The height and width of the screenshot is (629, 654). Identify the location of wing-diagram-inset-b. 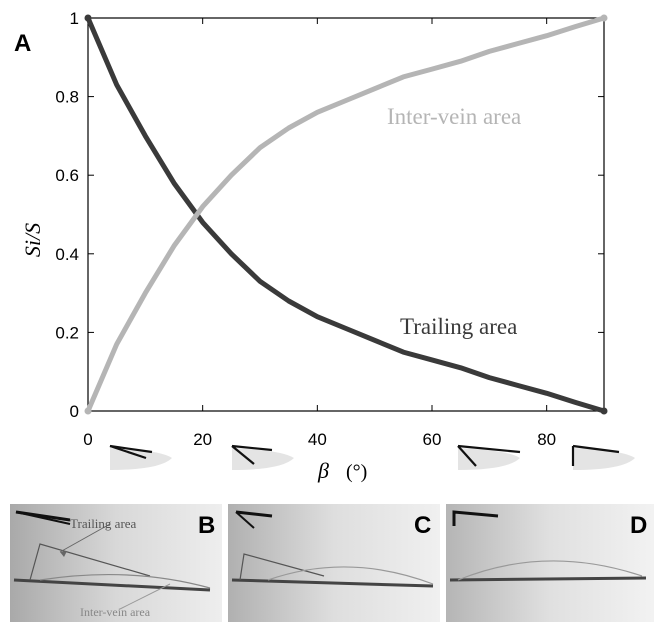
(43, 517).